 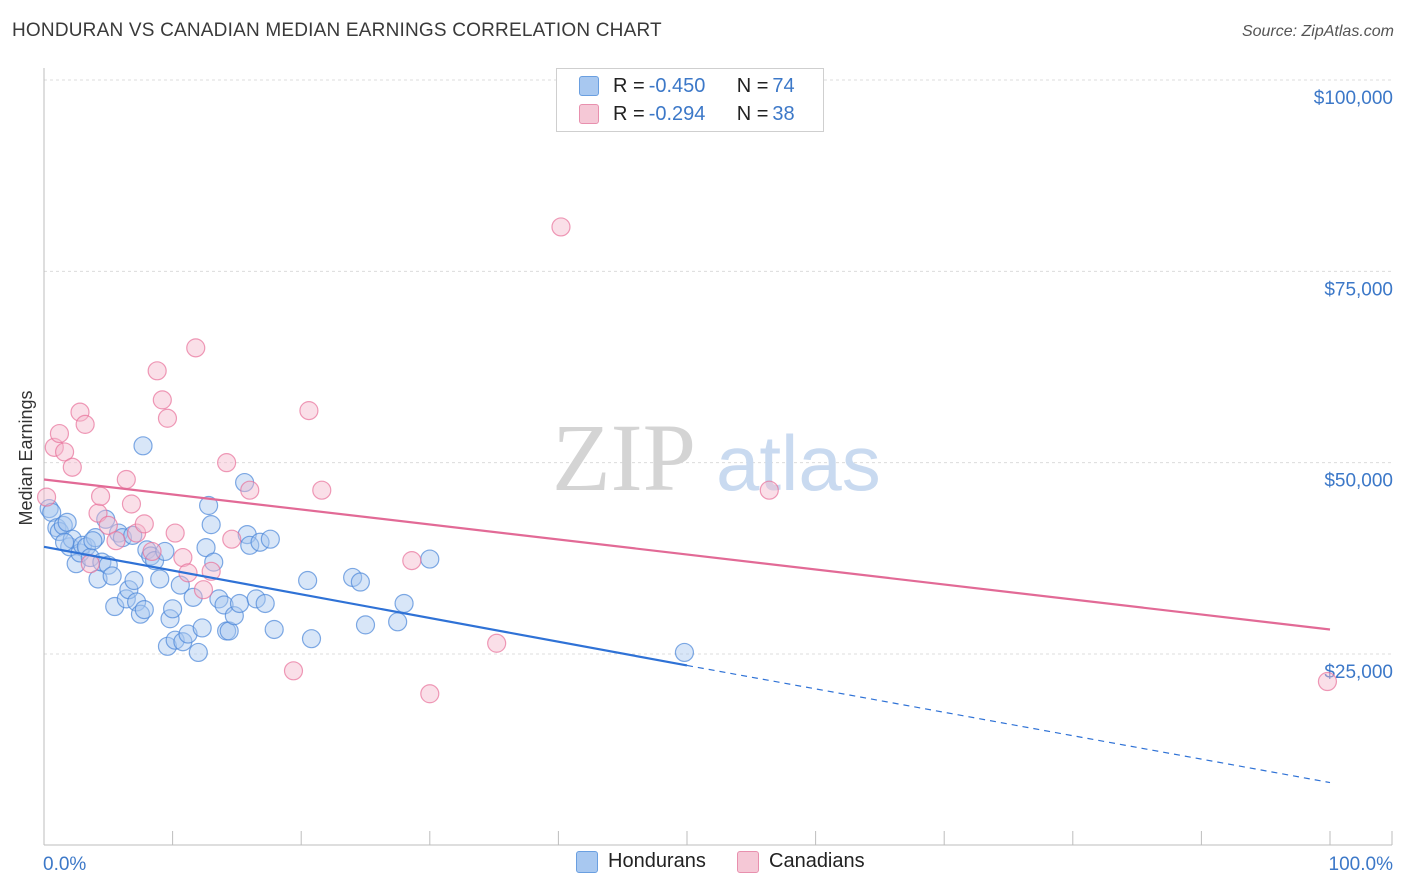 What do you see at coordinates (783, 113) in the screenshot?
I see `legend-n-value: 38` at bounding box center [783, 113].